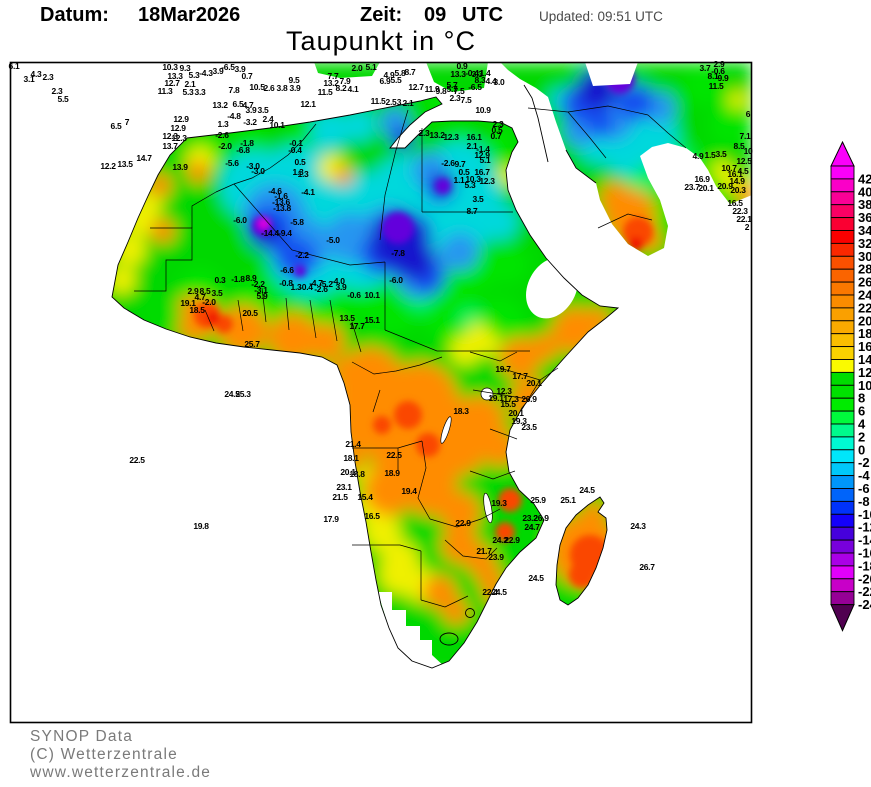 This screenshot has width=871, height=787. What do you see at coordinates (864, 256) in the screenshot?
I see `legend-tick-label: 30` at bounding box center [864, 256].